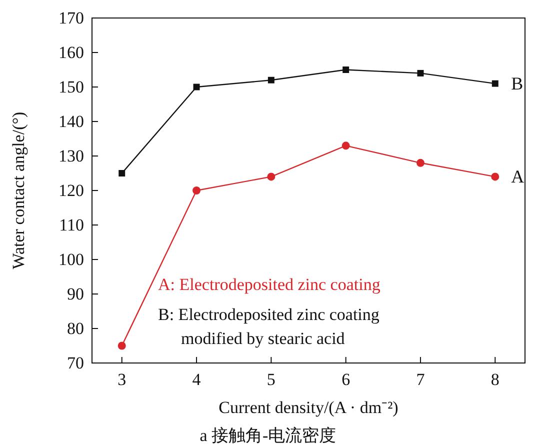 This screenshot has width=536, height=448. Describe the element at coordinates (271, 380) in the screenshot. I see `x-tick-label: 5` at that location.